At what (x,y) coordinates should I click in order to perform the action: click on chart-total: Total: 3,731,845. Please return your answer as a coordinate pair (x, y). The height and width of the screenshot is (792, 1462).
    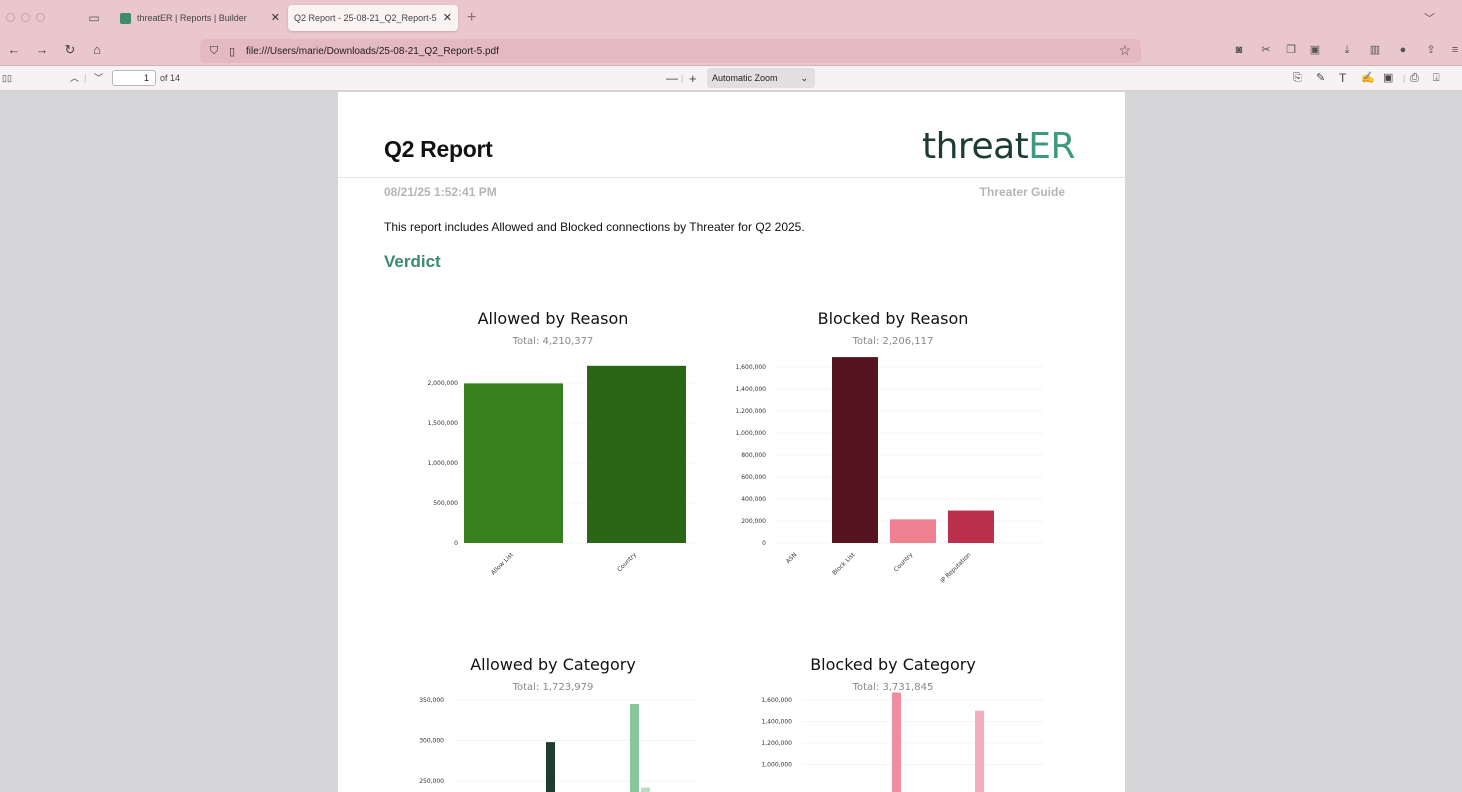
    Looking at the image, I should click on (893, 687).